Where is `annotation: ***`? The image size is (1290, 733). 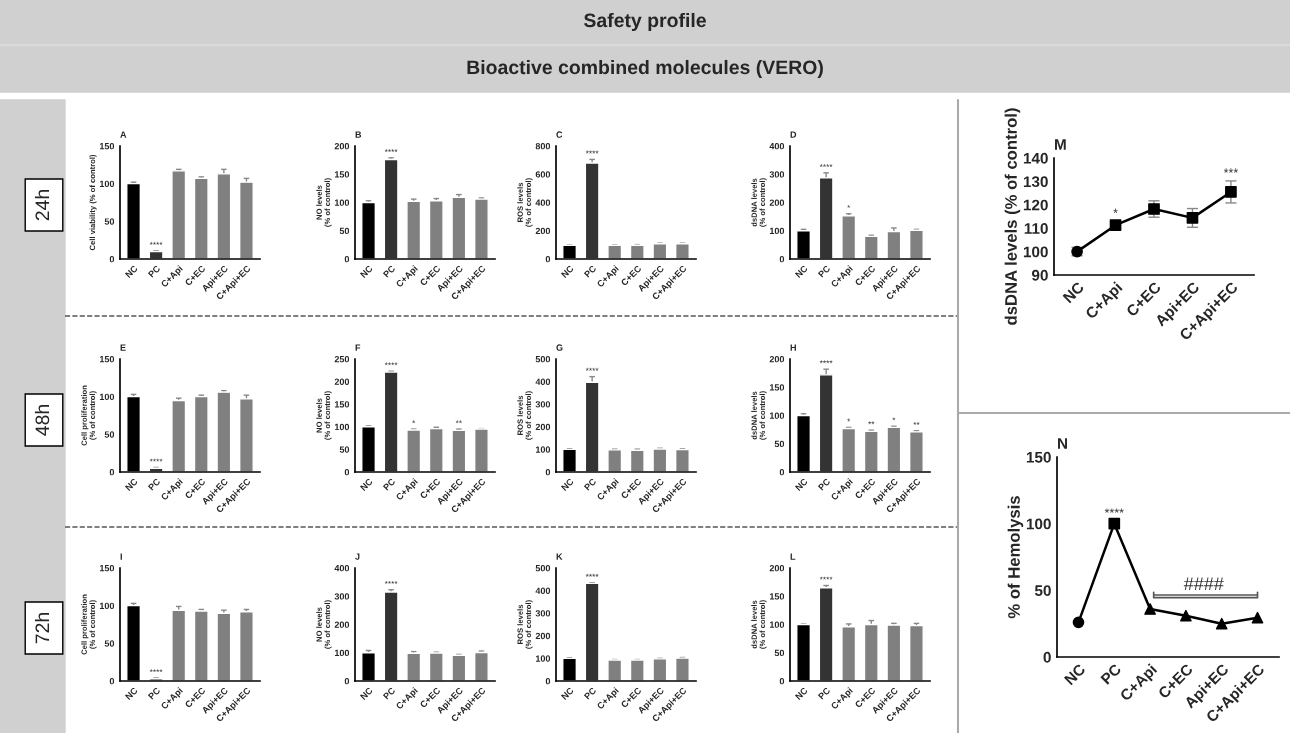
annotation: *** is located at coordinates (1231, 170).